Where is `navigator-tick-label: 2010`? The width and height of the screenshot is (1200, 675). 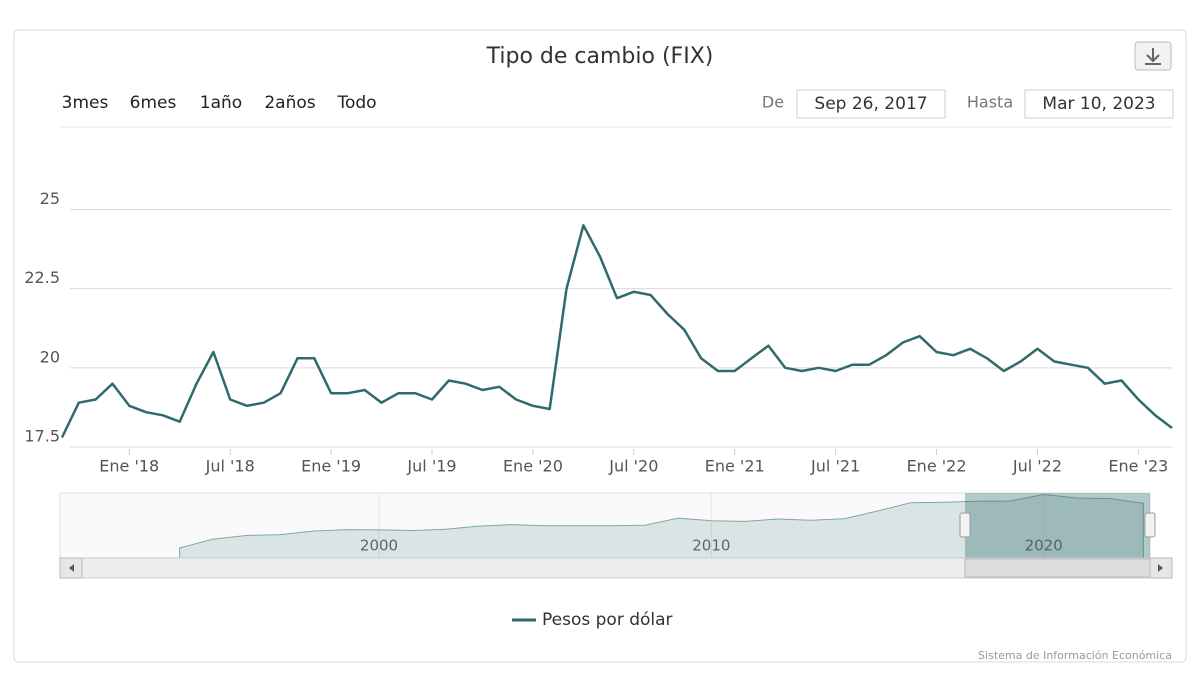 navigator-tick-label: 2010 is located at coordinates (711, 546).